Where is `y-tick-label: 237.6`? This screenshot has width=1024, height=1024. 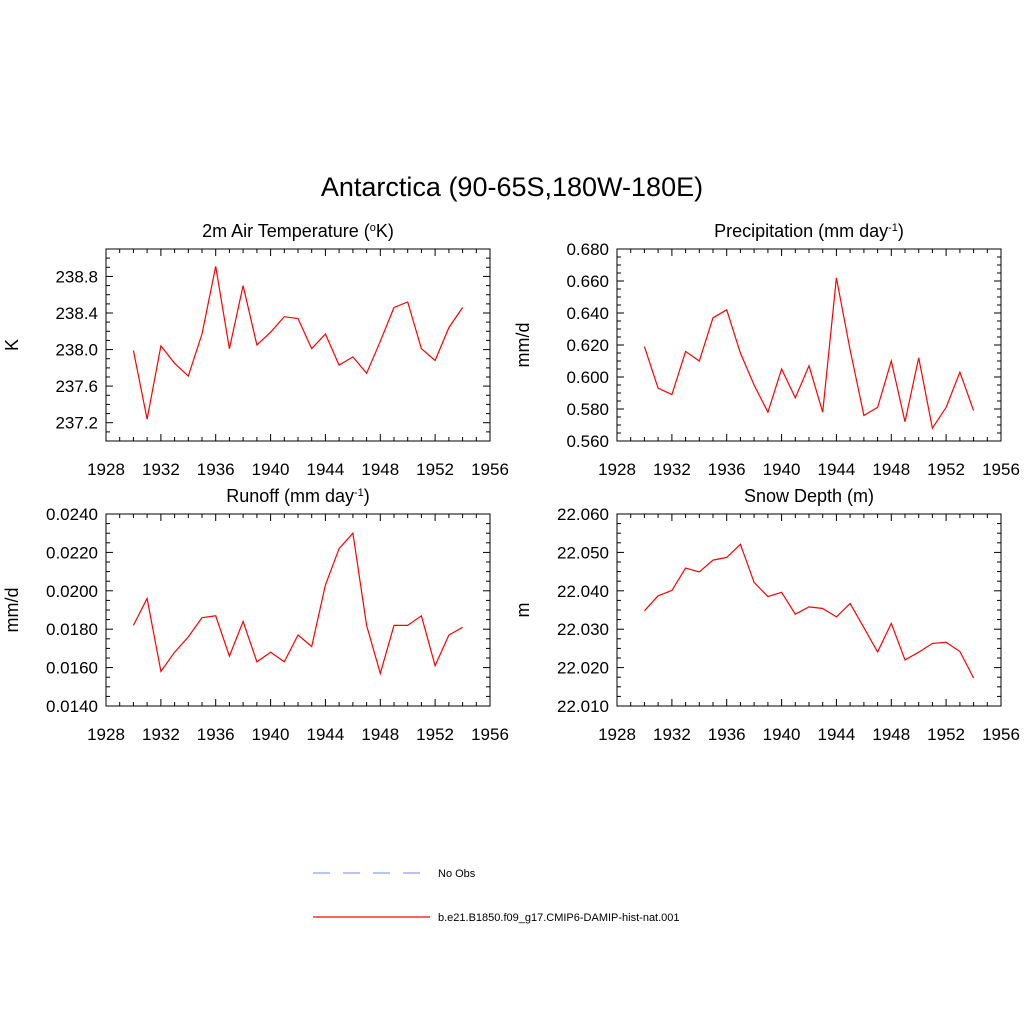
y-tick-label: 237.6 is located at coordinates (76, 386).